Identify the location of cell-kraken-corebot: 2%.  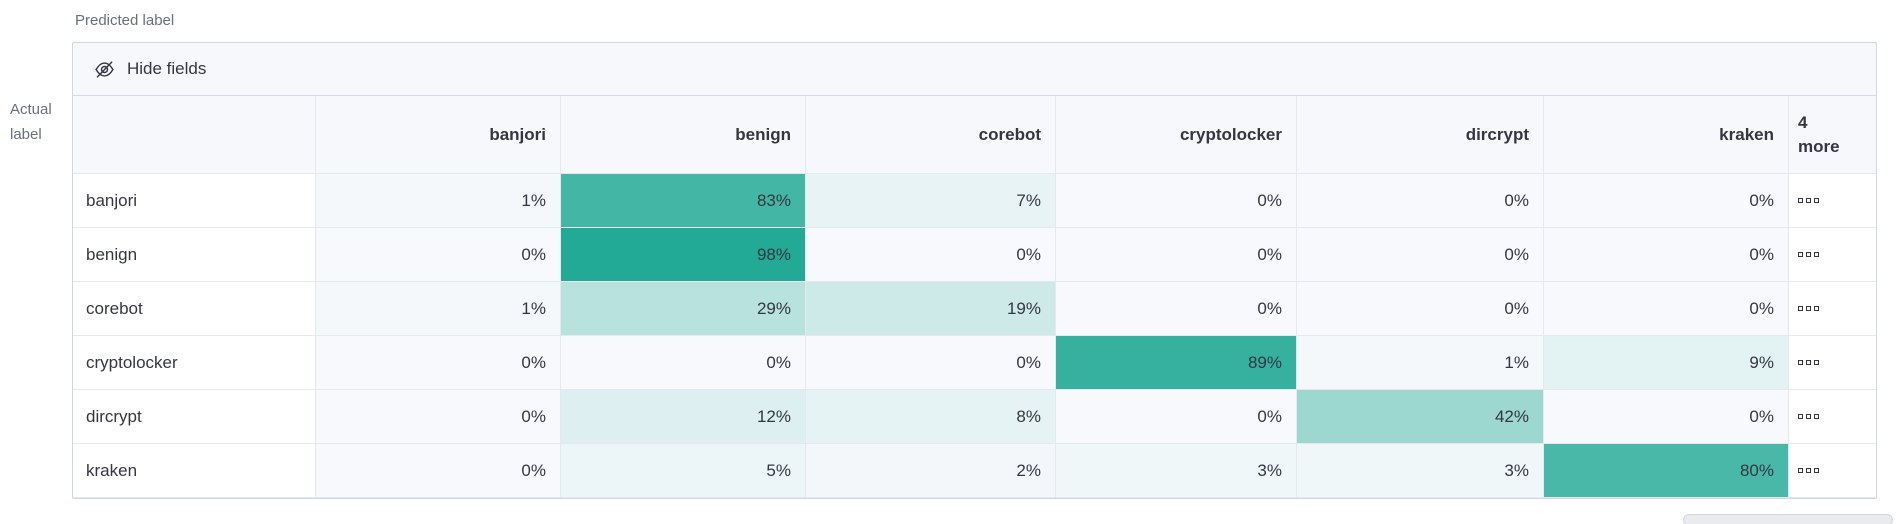
(931, 471).